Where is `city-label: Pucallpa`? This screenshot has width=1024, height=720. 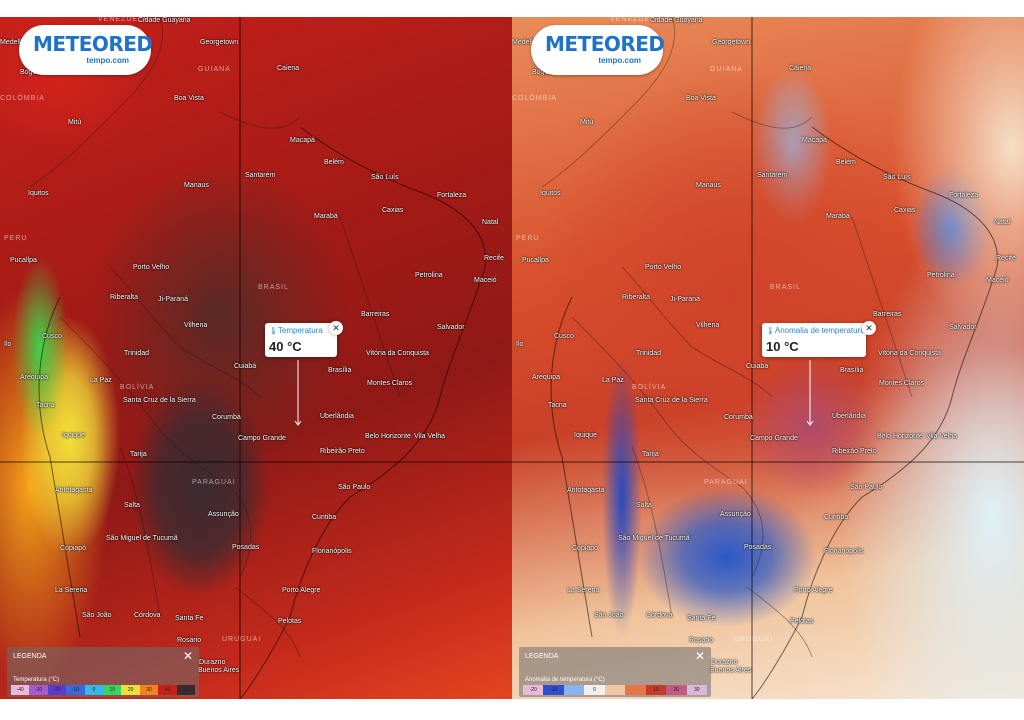 city-label: Pucallpa is located at coordinates (23, 260).